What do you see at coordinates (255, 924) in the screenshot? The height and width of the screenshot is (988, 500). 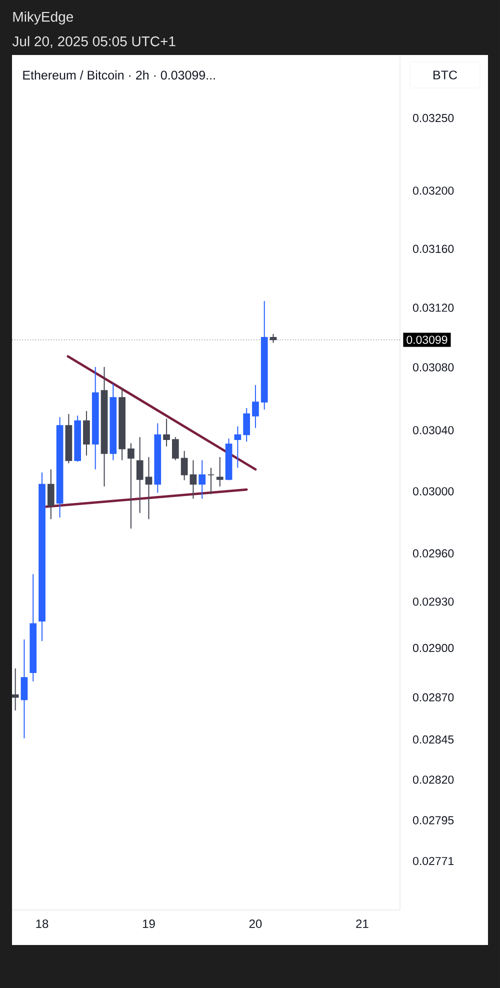 I see `x-tick-label: 20` at bounding box center [255, 924].